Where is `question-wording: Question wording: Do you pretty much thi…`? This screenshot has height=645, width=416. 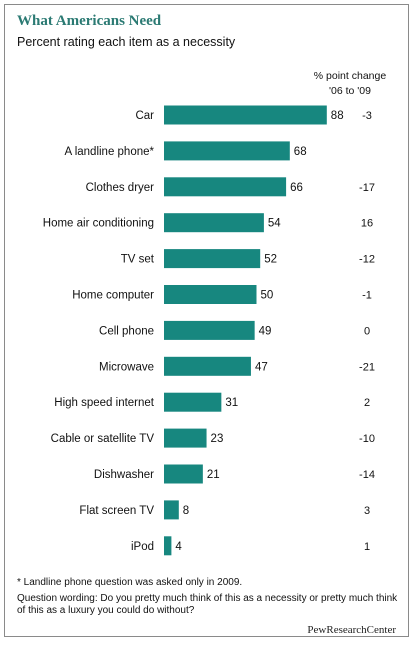 question-wording: Question wording: Do you pretty much thi… is located at coordinates (207, 604).